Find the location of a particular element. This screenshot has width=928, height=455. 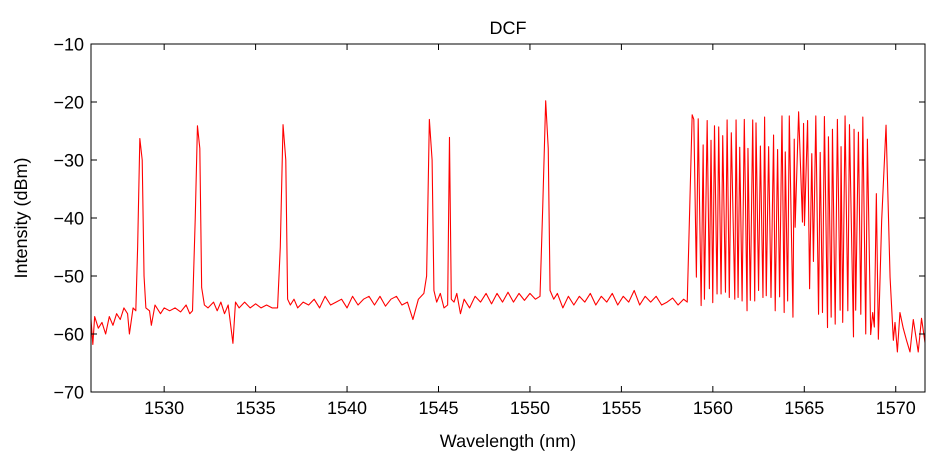

x-tick-label: 1545 is located at coordinates (438, 408).